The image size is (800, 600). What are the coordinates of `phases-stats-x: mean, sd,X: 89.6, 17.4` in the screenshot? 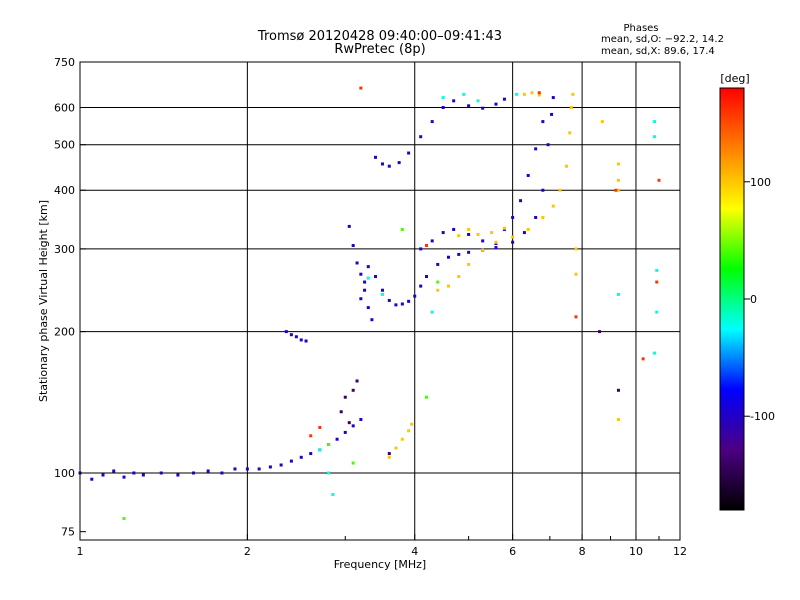 It's located at (658, 51).